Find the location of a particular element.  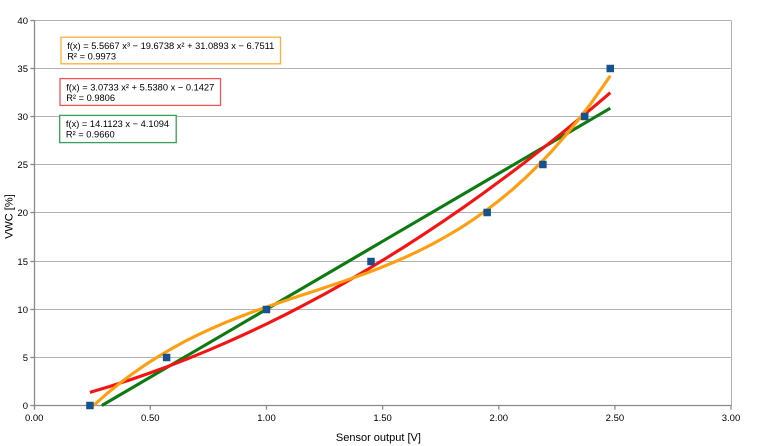

svg-text: 30 is located at coordinates (22, 117).